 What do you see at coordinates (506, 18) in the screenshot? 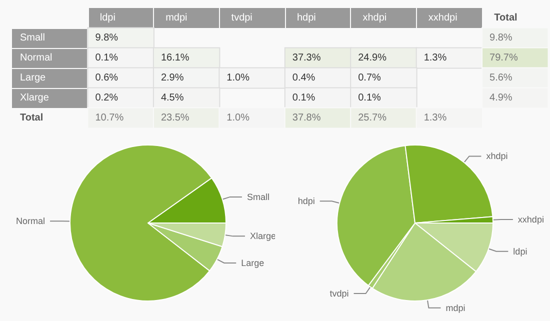
I see `x-tick-label: Total` at bounding box center [506, 18].